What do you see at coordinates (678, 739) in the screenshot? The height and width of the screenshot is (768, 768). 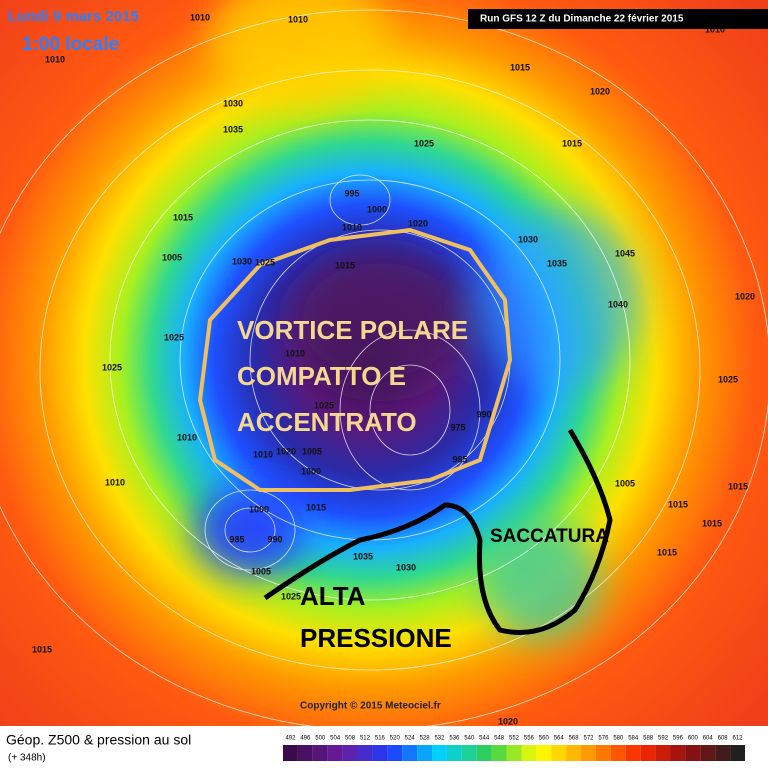 I see `colorbar-label: 596` at bounding box center [678, 739].